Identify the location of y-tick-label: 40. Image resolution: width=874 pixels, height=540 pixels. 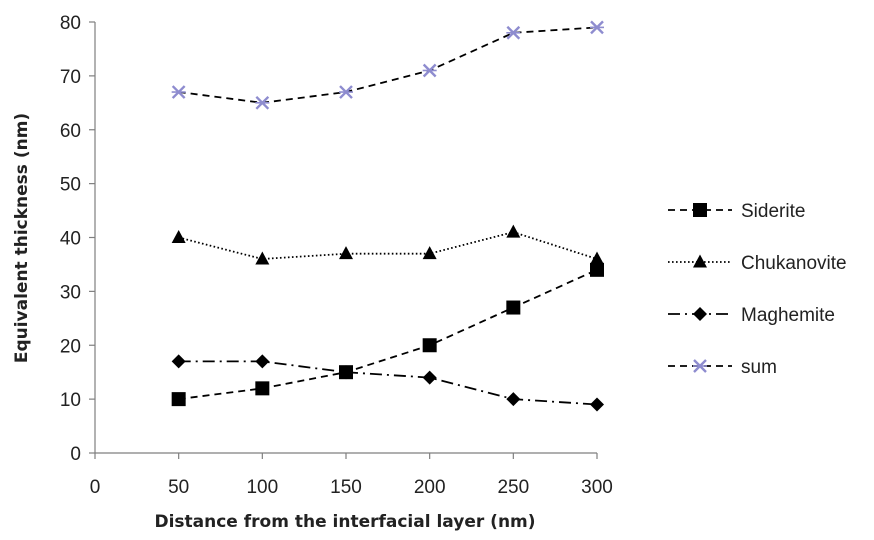
(70, 239).